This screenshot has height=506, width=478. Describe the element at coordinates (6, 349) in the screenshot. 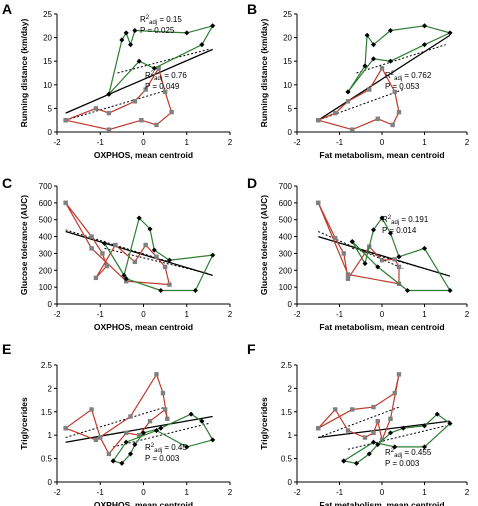

I see `panel-letter: E` at that location.